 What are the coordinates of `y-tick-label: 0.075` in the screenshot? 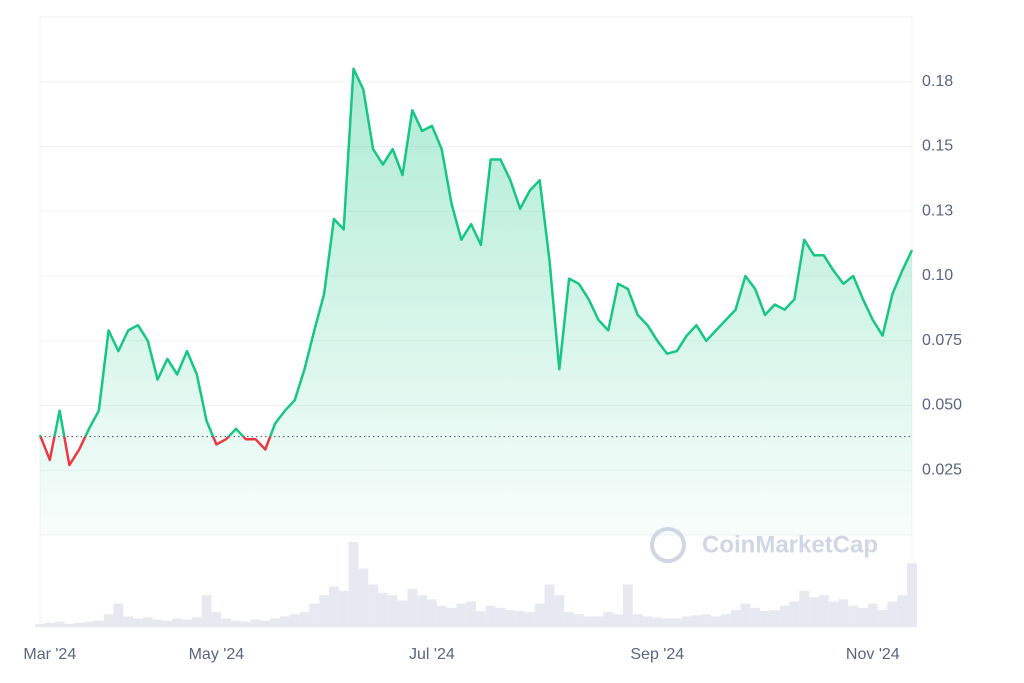 It's located at (942, 340).